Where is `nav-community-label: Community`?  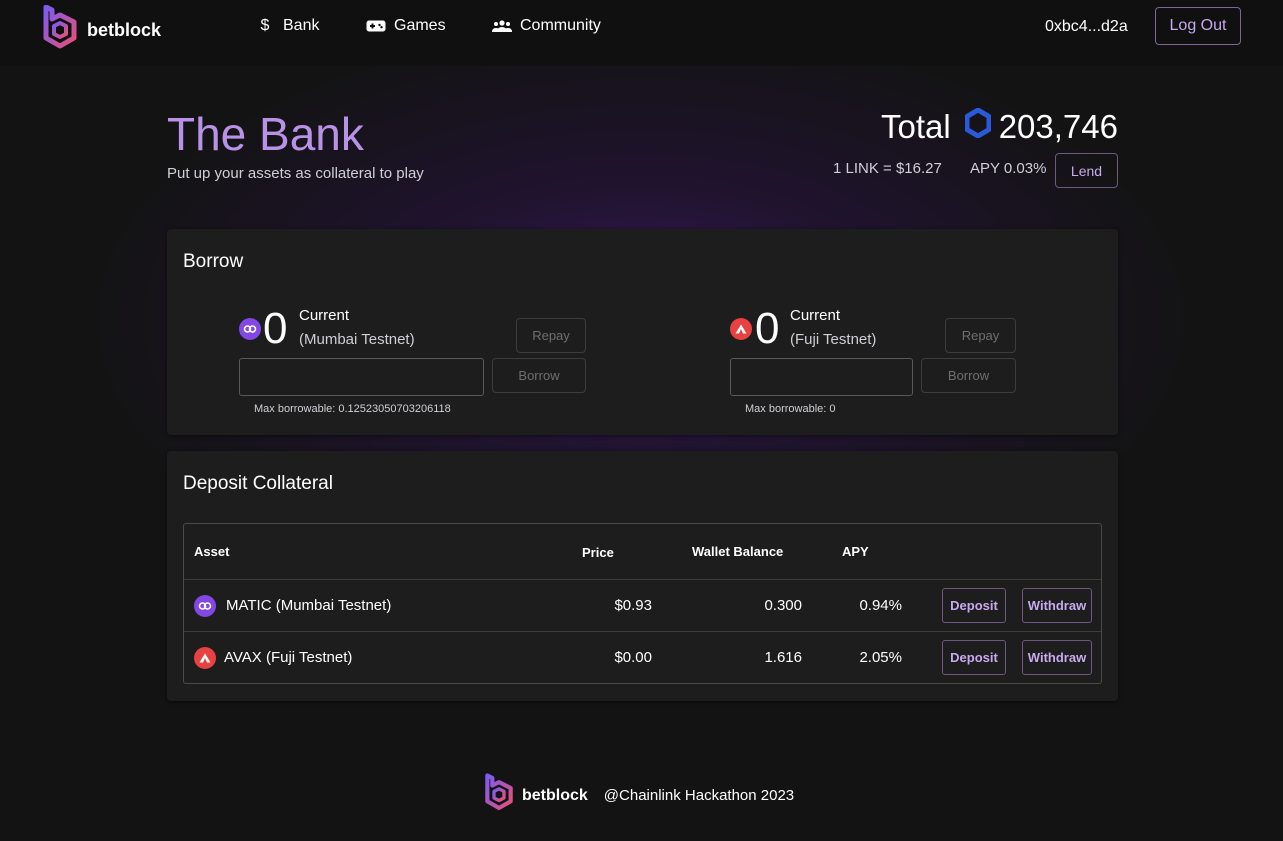
nav-community-label: Community is located at coordinates (560, 25).